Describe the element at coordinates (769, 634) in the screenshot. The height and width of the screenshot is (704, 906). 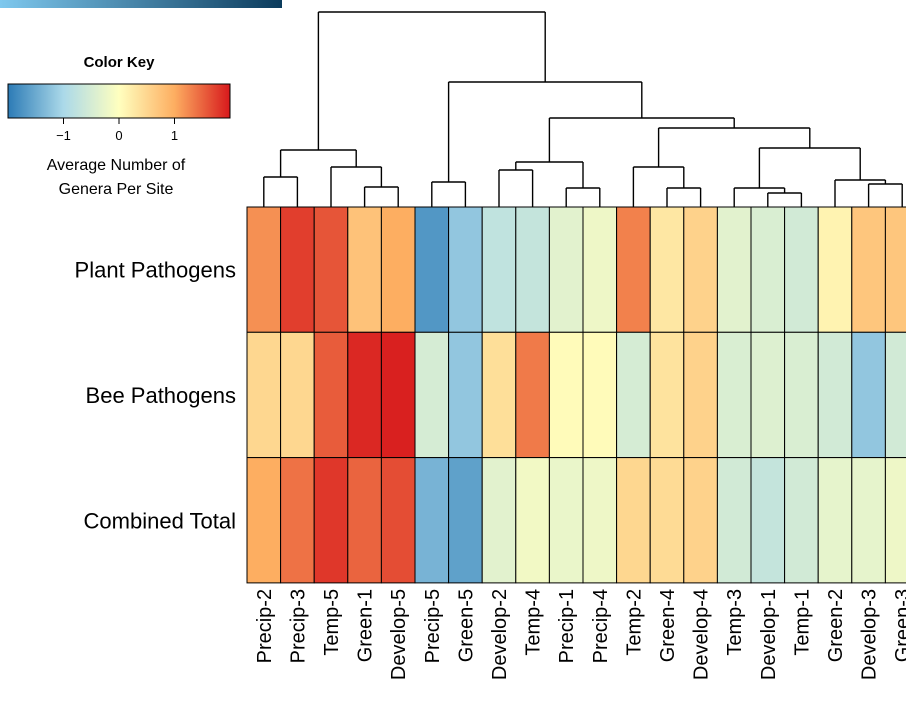
I see `column-label: Develop-1` at that location.